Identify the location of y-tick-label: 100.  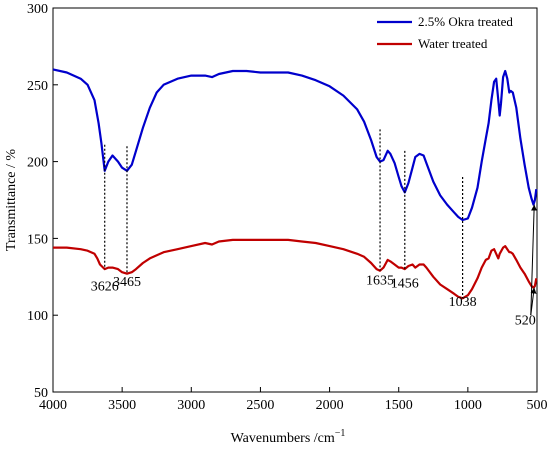
(37, 316).